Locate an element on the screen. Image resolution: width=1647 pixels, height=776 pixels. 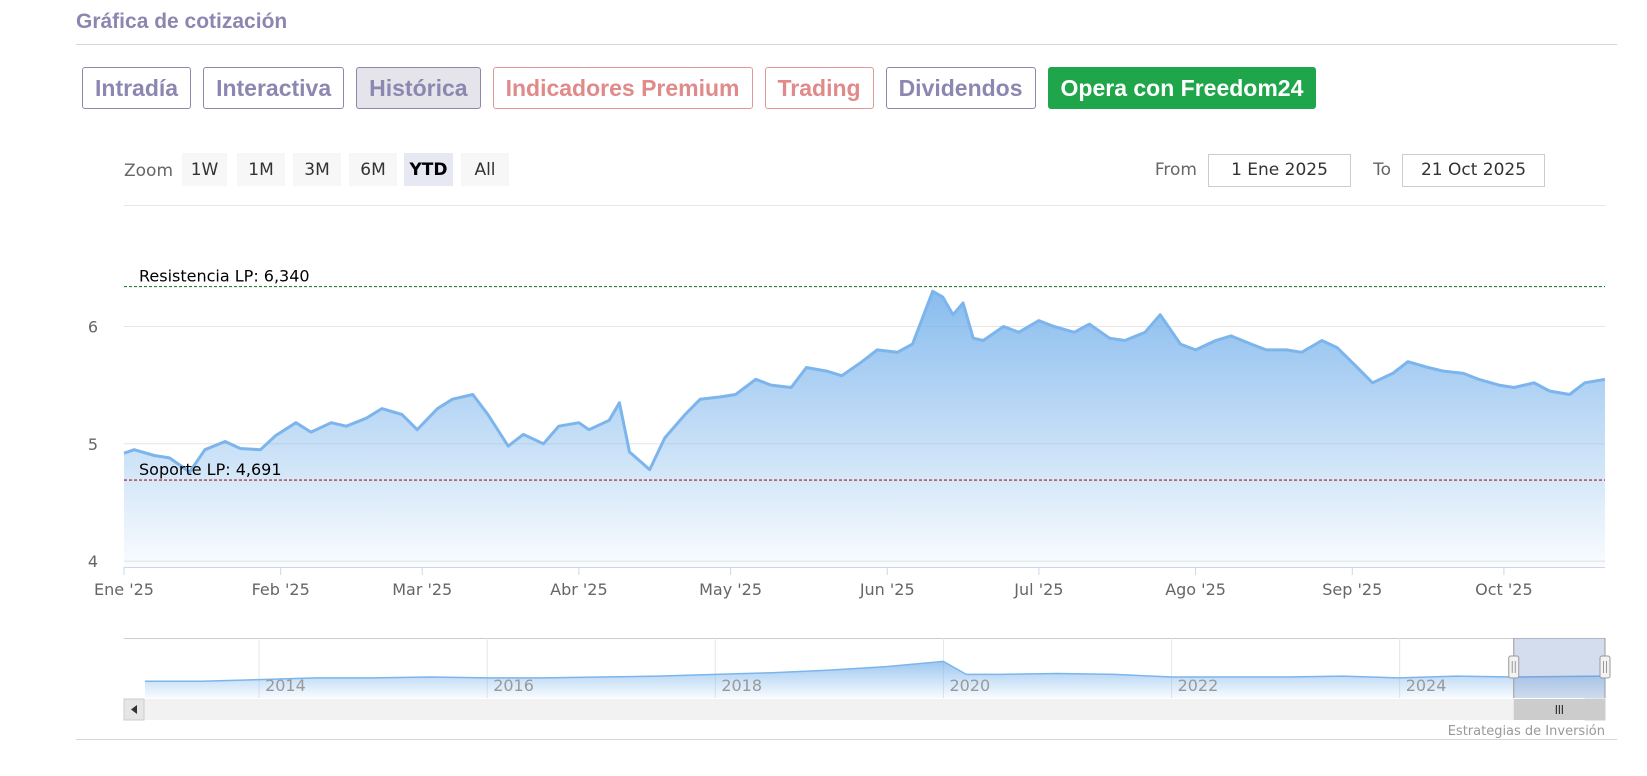
y-tick-label: 6 is located at coordinates (93, 326).